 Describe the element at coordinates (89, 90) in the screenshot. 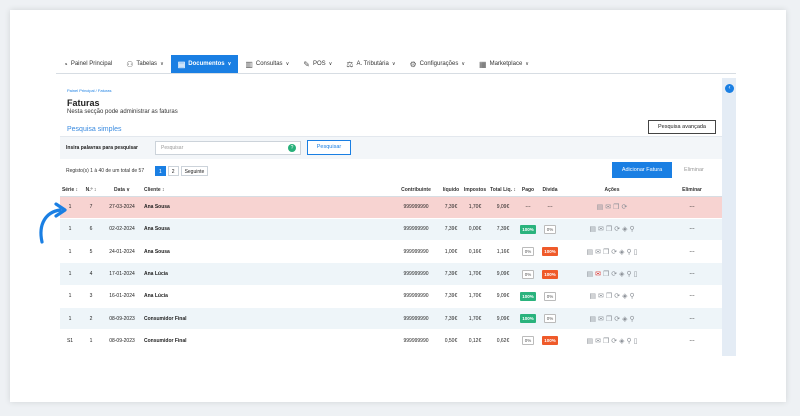

I see `breadcrumb: Painel Principal / Faturas` at that location.